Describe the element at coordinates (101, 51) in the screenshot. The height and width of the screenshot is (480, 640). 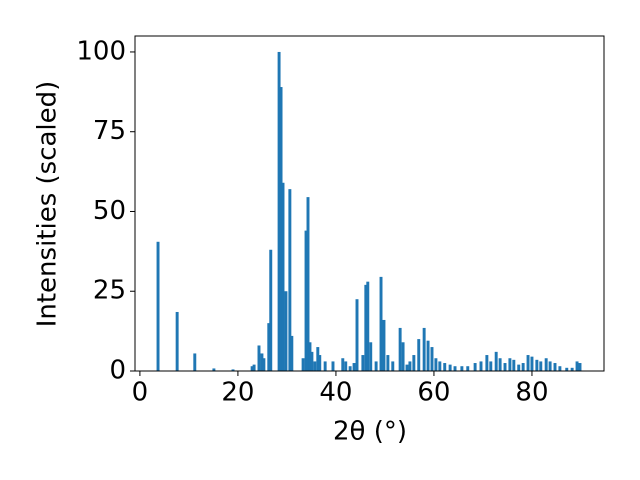
I see `y-tick-label: 100` at that location.